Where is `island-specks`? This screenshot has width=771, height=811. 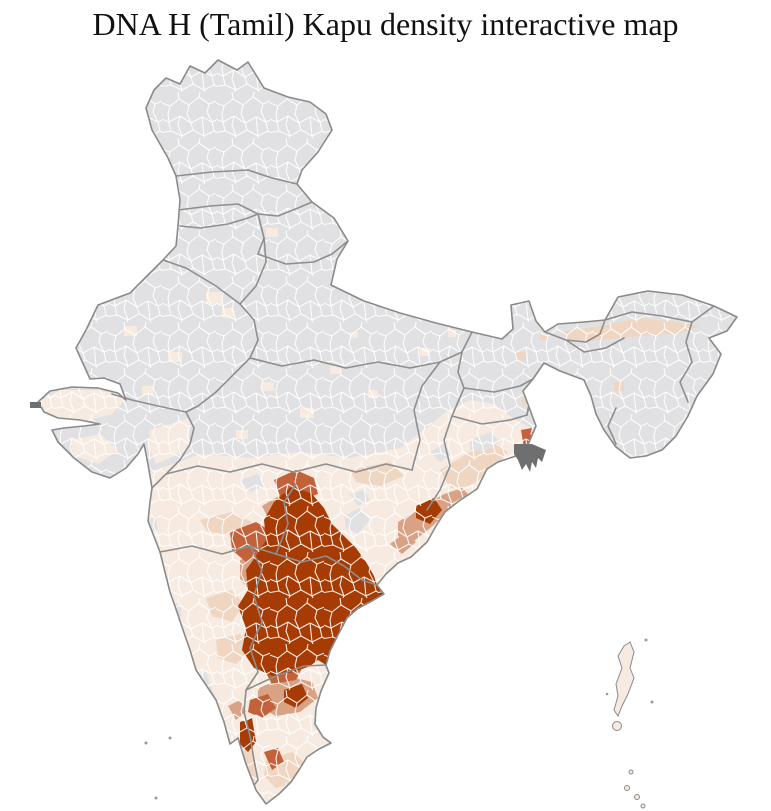
island-specks is located at coordinates (629, 671).